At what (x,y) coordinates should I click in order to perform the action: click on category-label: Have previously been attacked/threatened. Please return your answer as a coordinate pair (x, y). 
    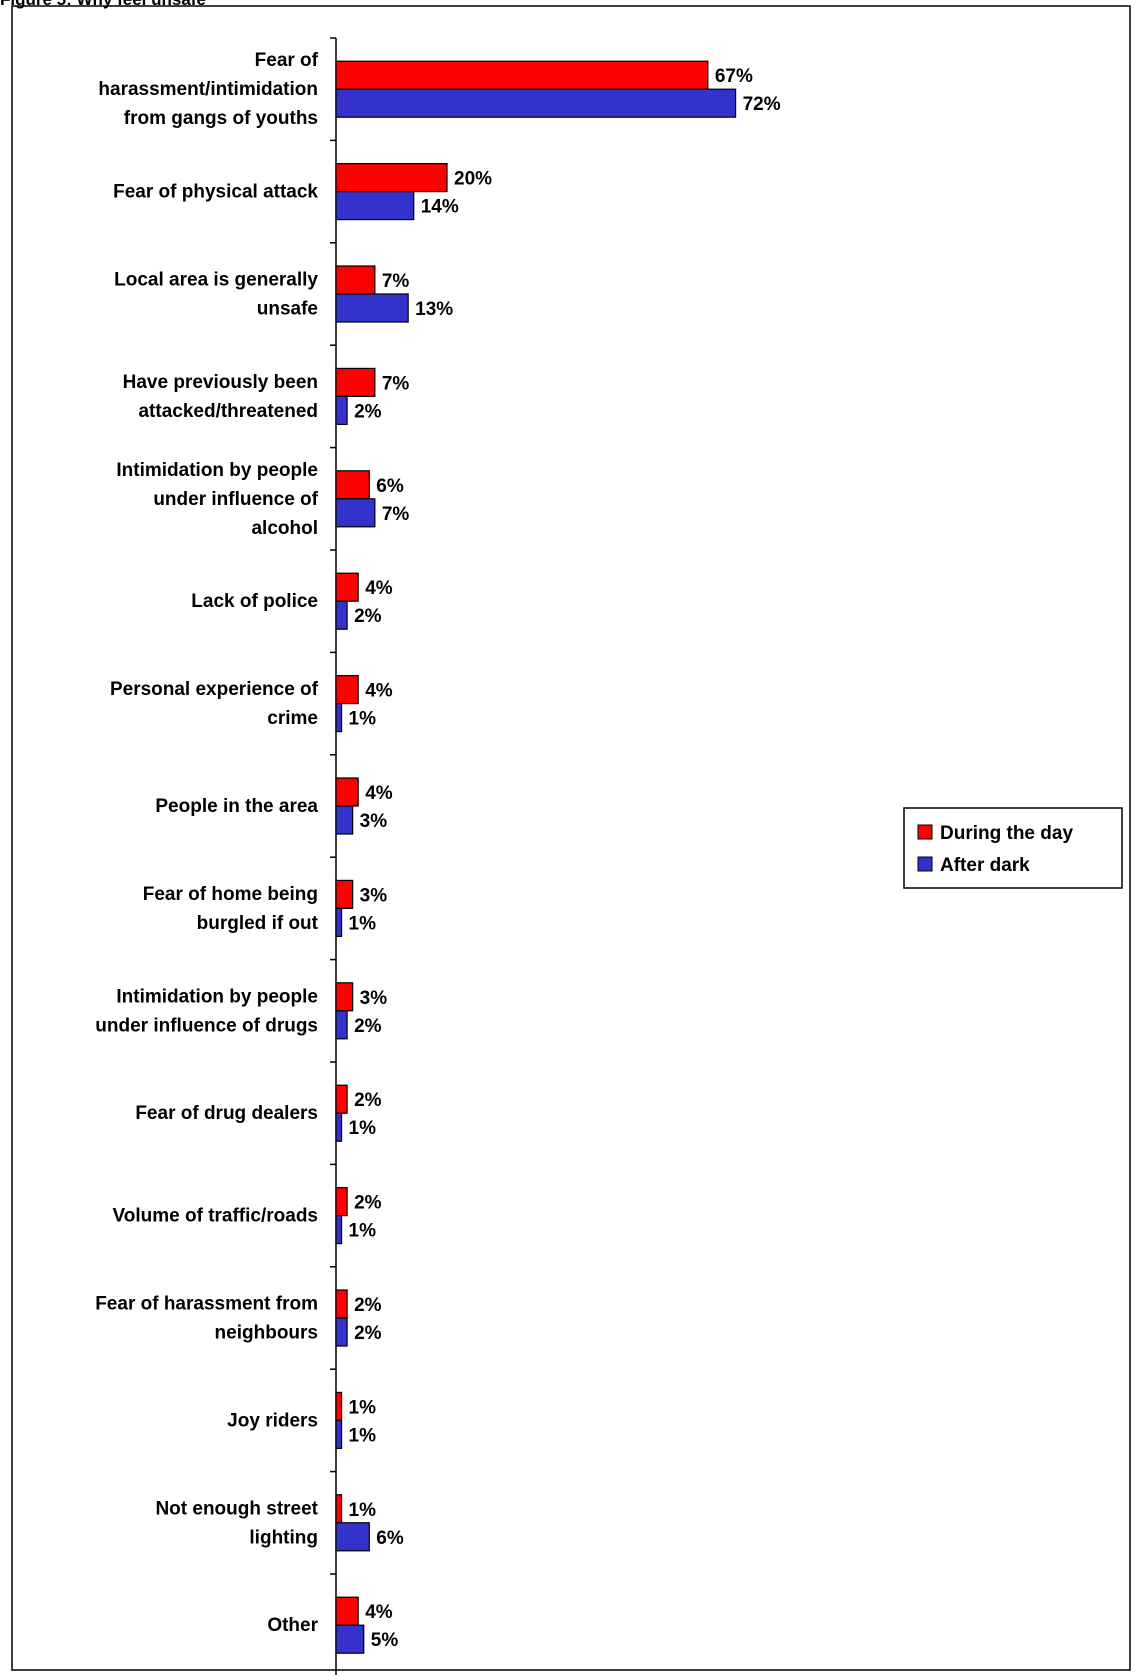
    Looking at the image, I should click on (220, 397).